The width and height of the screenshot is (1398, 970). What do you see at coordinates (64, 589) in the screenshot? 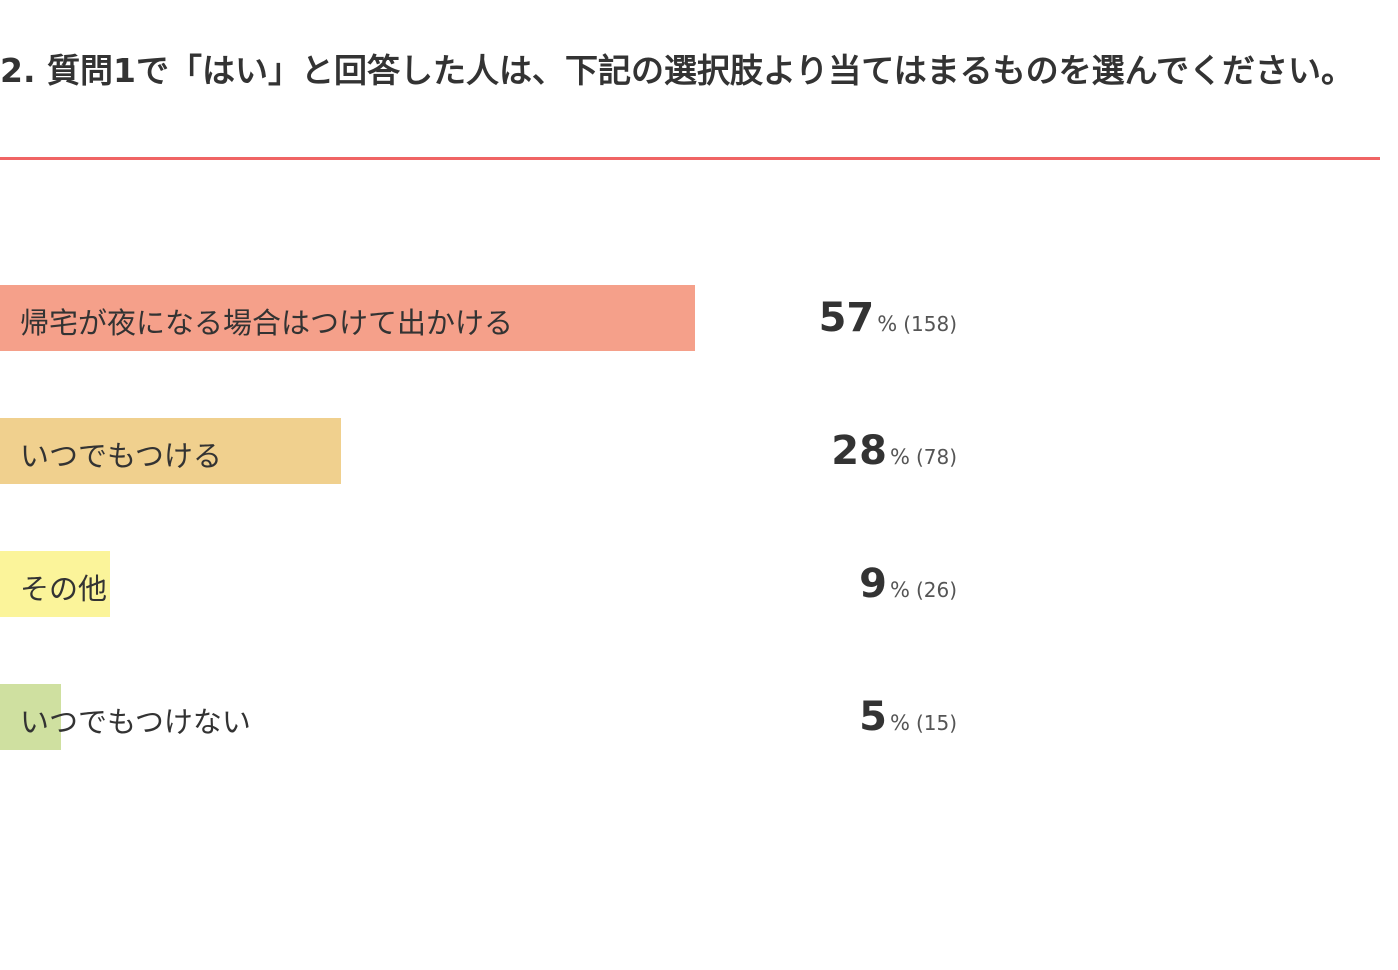
I see `option-label: その他` at bounding box center [64, 589].